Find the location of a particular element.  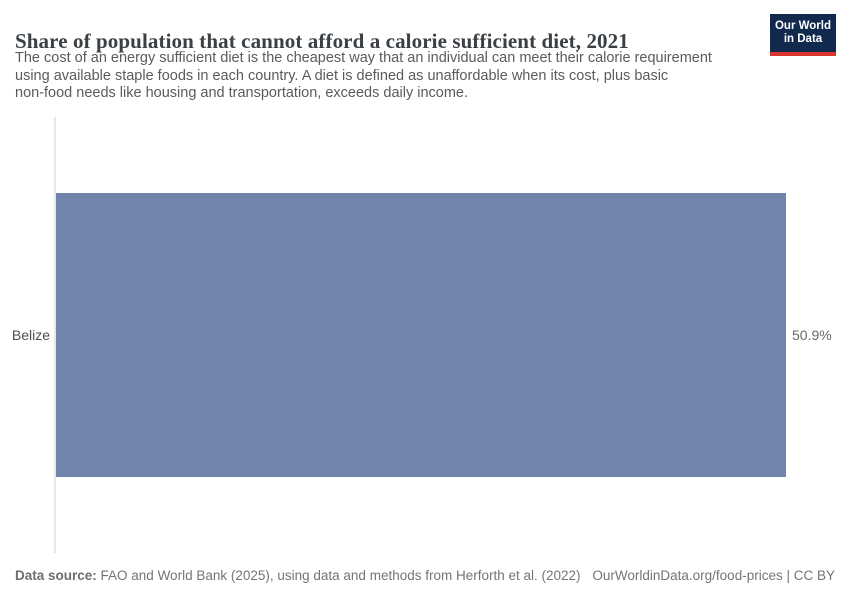

owid-logo-line1: Our World is located at coordinates (802, 25).